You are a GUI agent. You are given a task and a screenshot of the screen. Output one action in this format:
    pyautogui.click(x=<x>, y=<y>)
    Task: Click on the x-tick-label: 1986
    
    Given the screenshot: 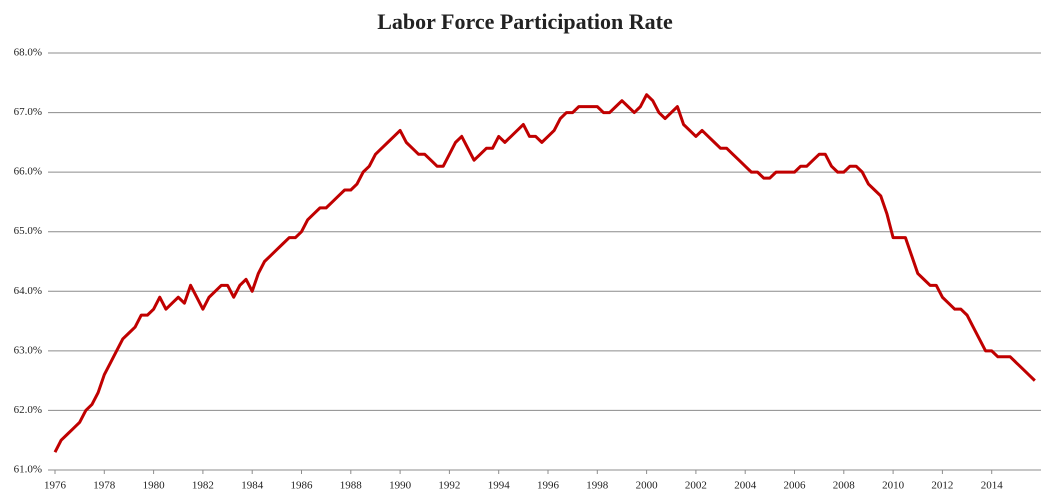 What is the action you would take?
    pyautogui.click(x=302, y=486)
    